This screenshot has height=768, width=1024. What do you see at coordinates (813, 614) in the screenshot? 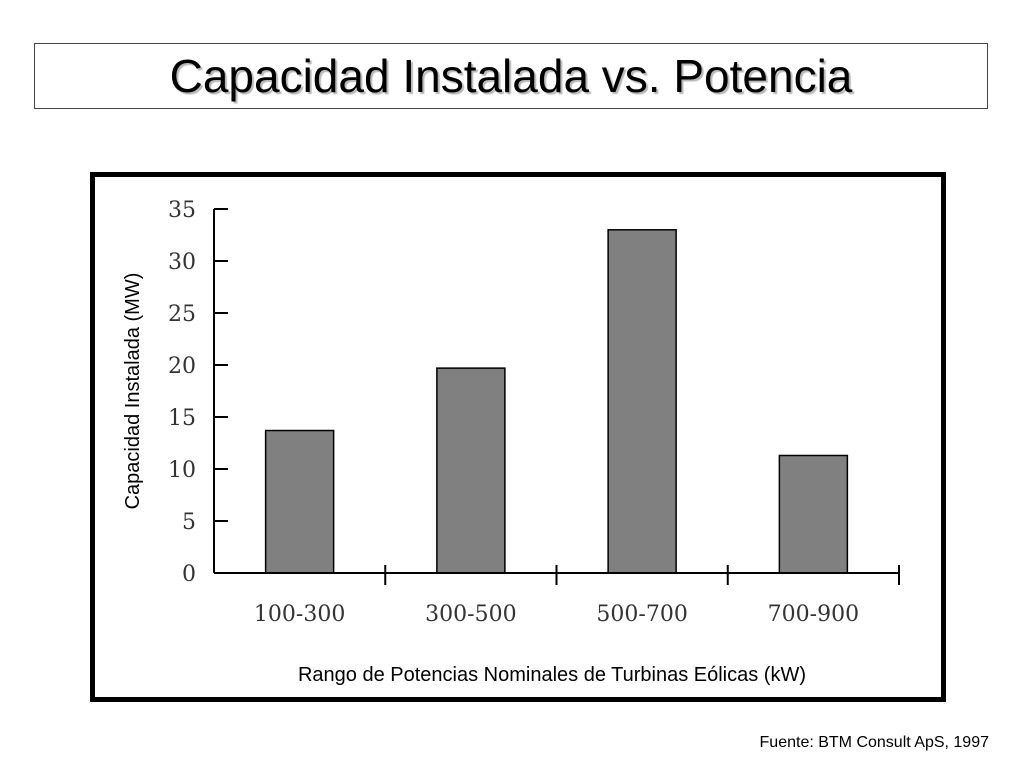
I see `category-label: 700-900` at bounding box center [813, 614].